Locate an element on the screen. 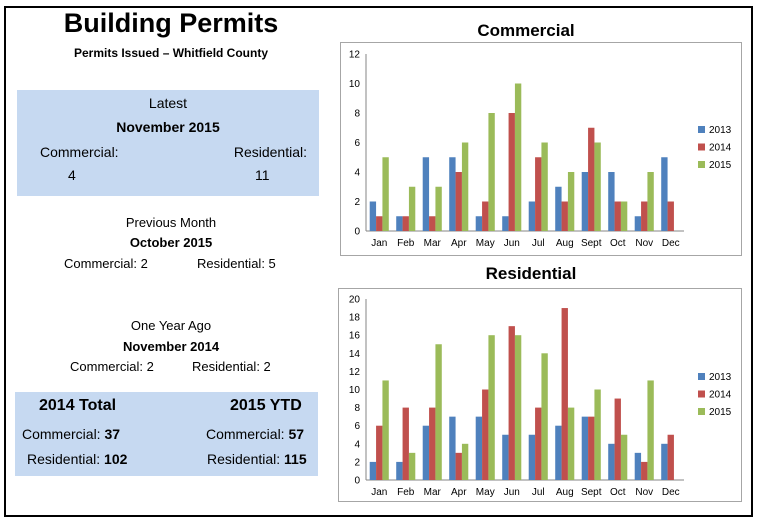 The width and height of the screenshot is (761, 524). totals-right-commercial-value: 57 is located at coordinates (296, 434).